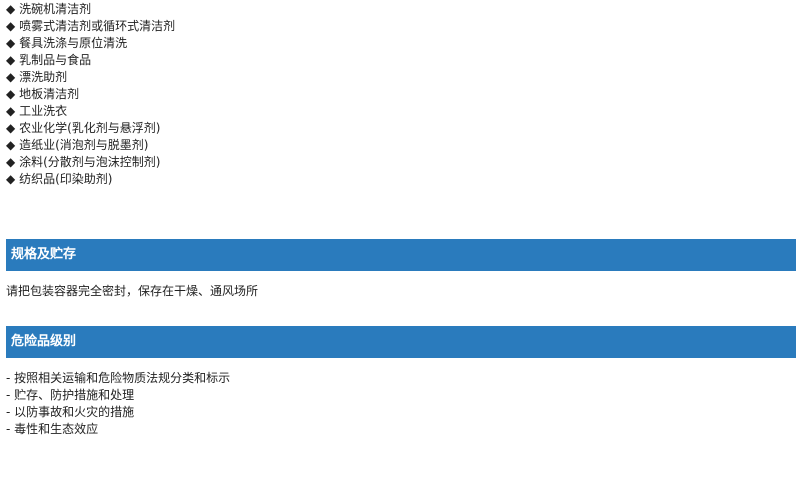 Image resolution: width=802 pixels, height=502 pixels. I want to click on list-item: ◆ 工业洗衣, so click(90, 111).